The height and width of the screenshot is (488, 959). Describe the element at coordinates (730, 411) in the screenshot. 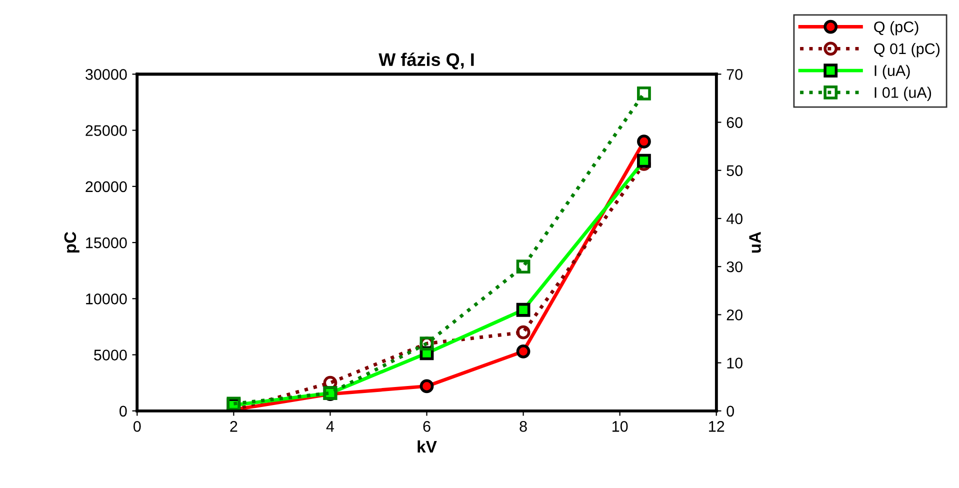

I see `y2-tick-label: 0` at that location.